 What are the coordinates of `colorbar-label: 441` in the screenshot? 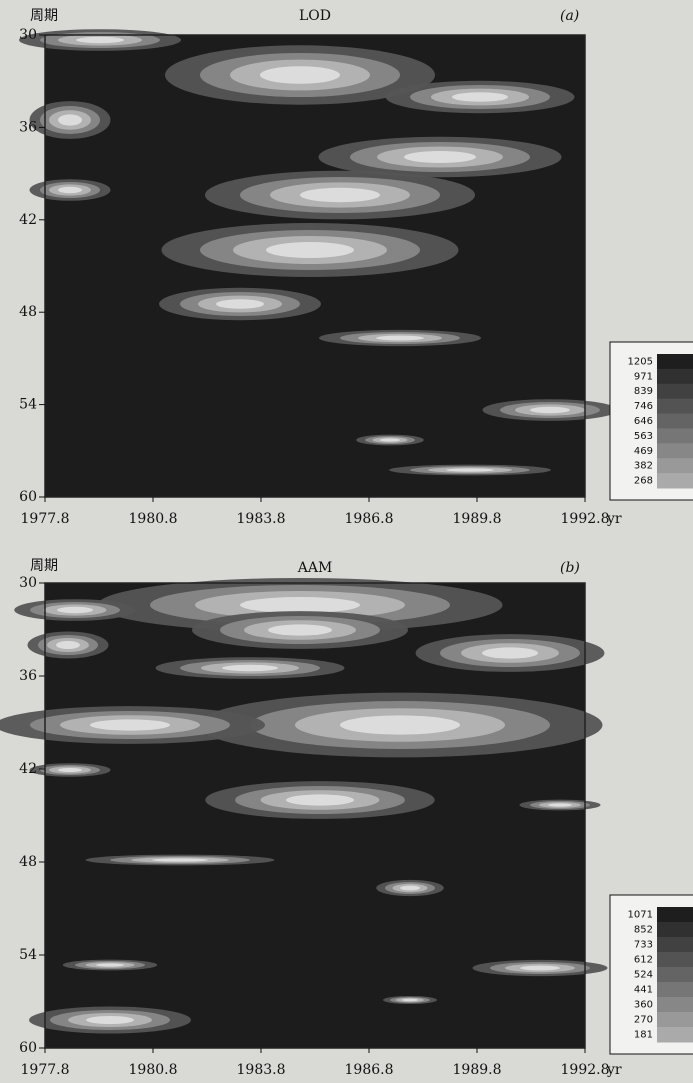 It's located at (643, 990).